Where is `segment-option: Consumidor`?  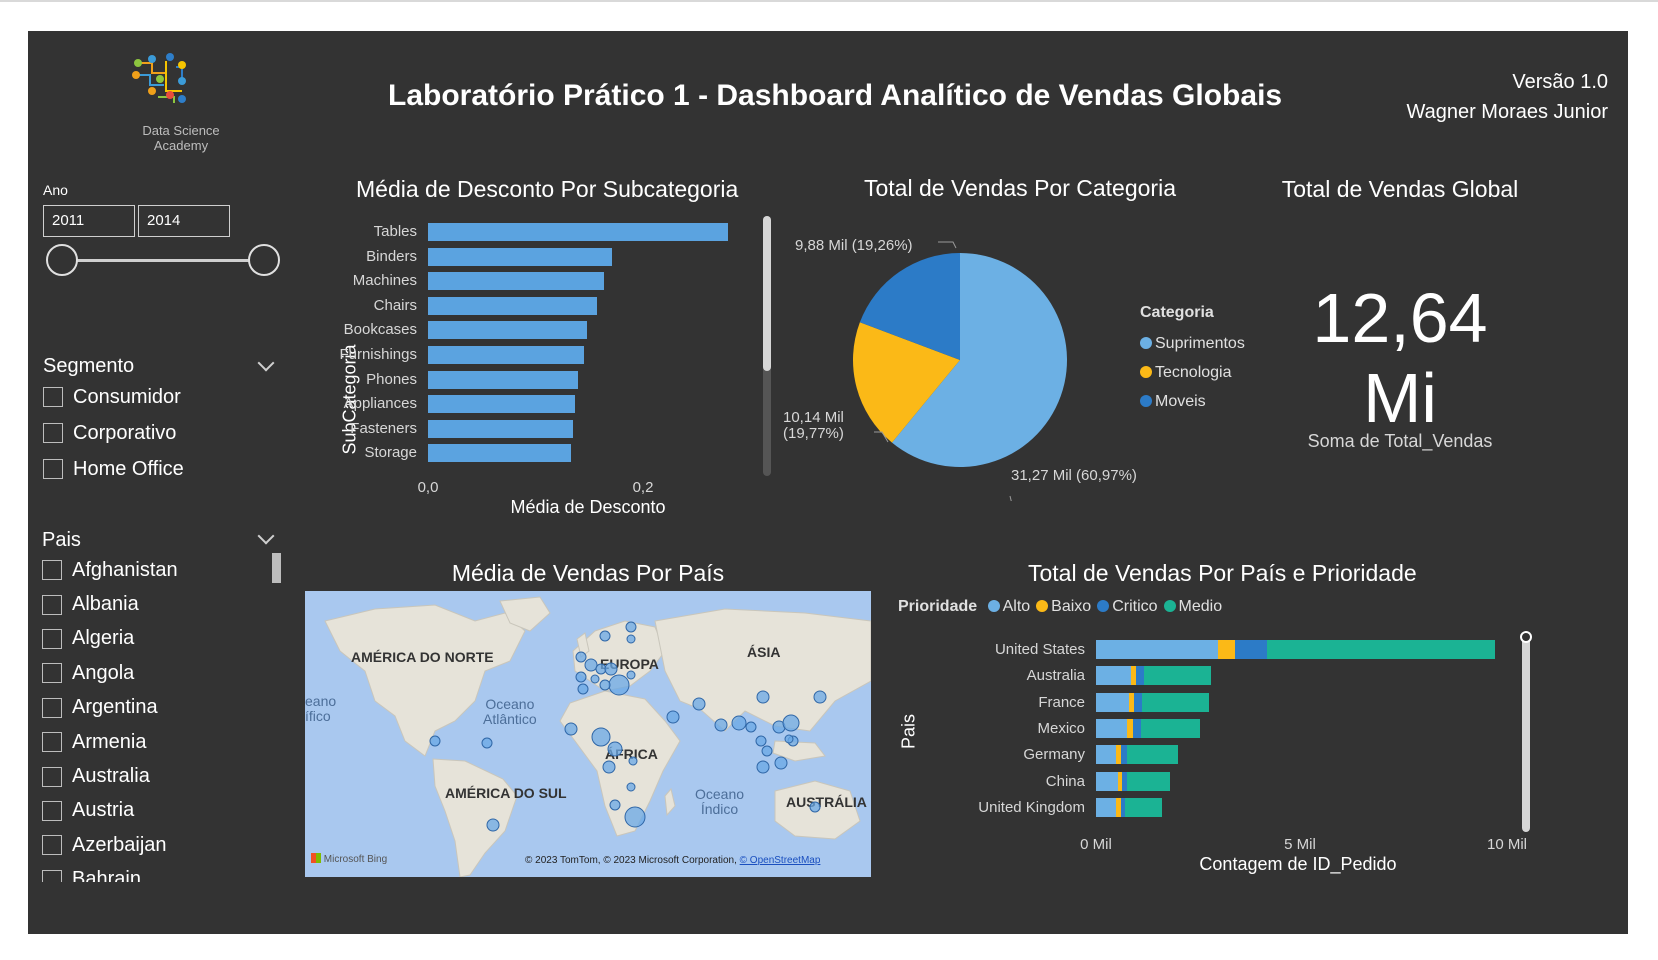 segment-option: Consumidor is located at coordinates (163, 397).